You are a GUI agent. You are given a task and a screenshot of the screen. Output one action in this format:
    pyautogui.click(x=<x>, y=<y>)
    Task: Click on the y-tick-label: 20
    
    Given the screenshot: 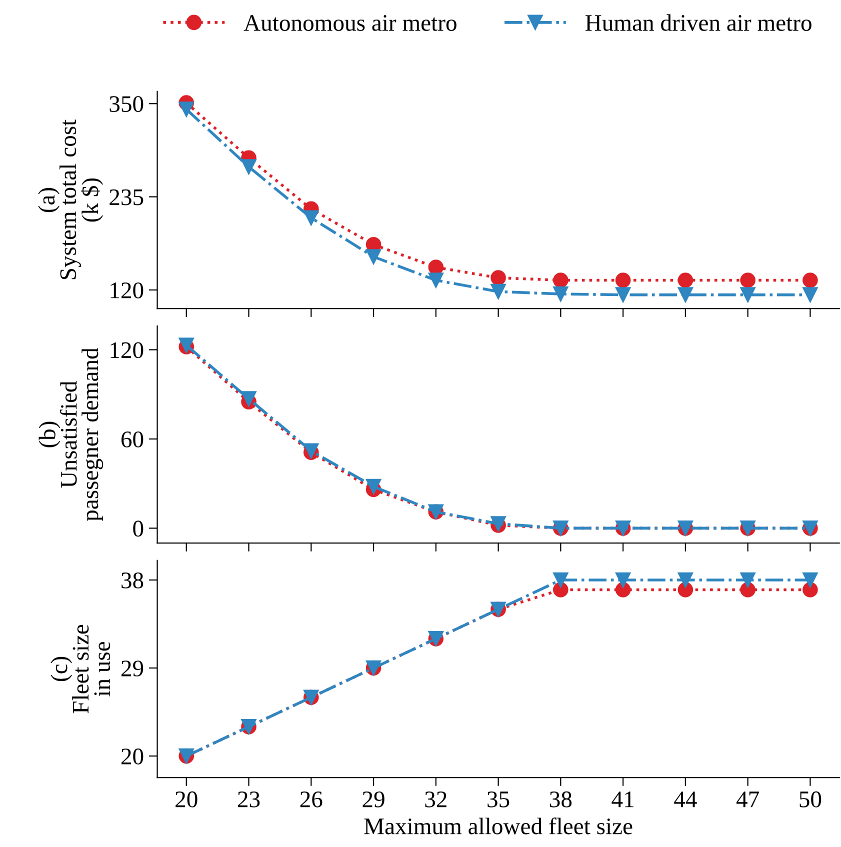 What is the action you would take?
    pyautogui.click(x=133, y=756)
    